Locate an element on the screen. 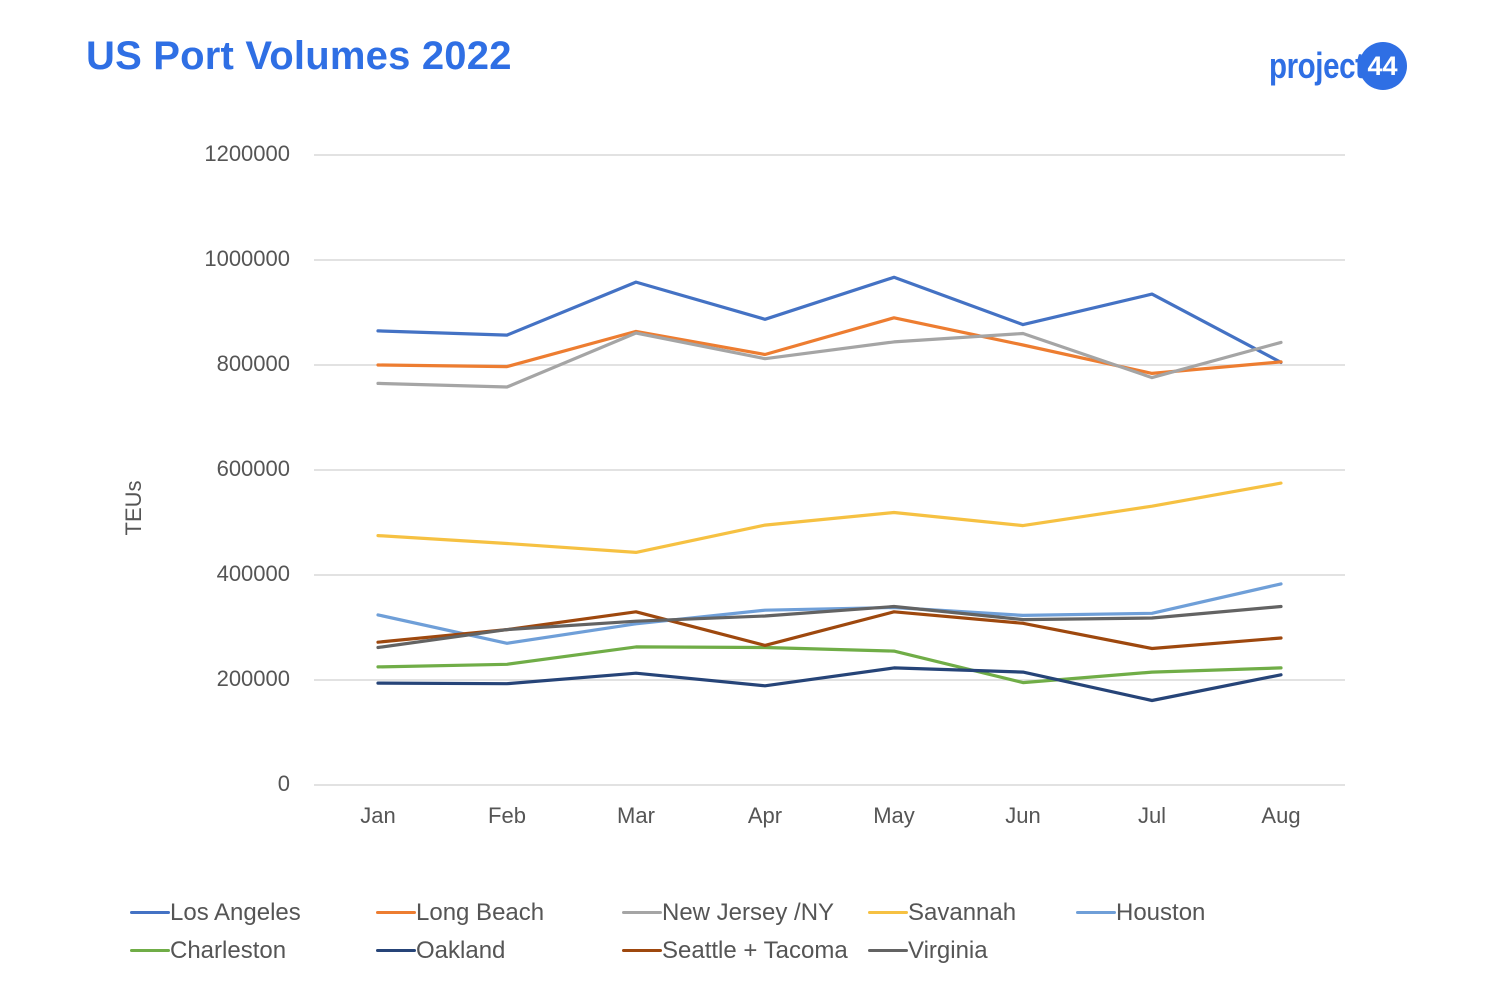 This screenshot has height=1002, width=1498. legend-item: Virginia is located at coordinates (972, 950).